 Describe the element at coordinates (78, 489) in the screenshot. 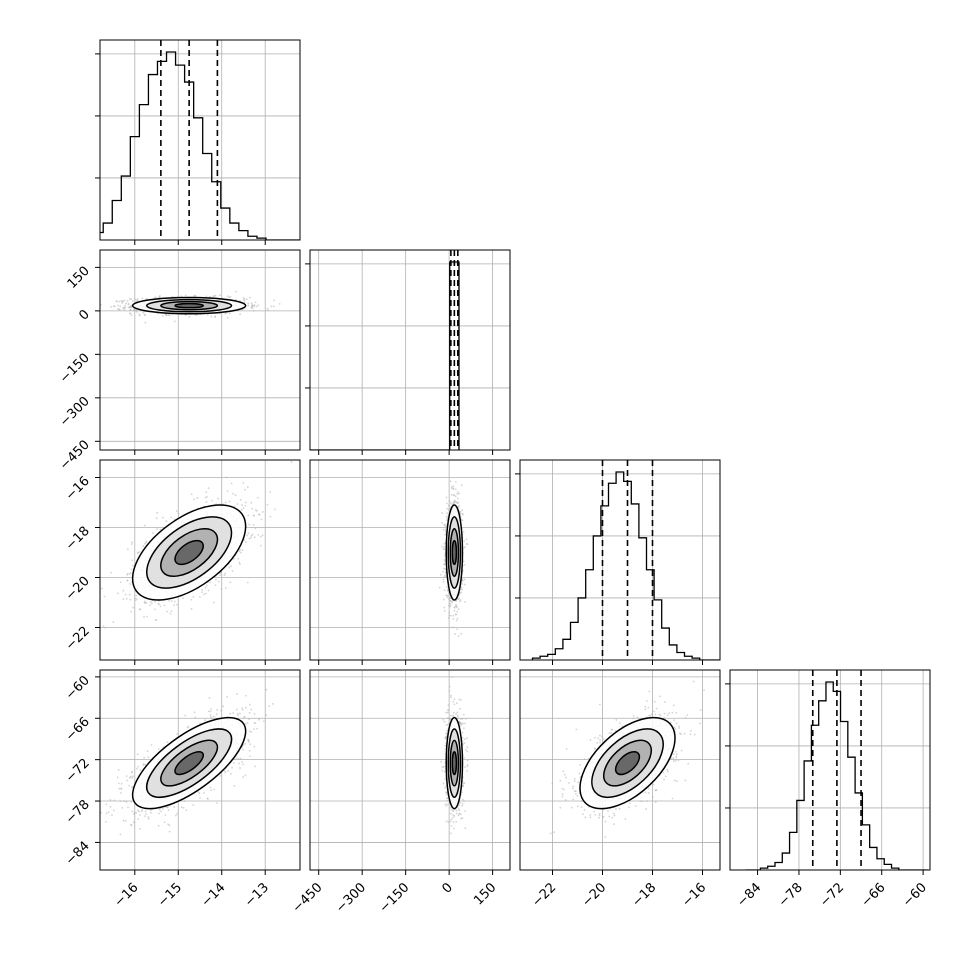

I see `y-tick-label: −16` at that location.